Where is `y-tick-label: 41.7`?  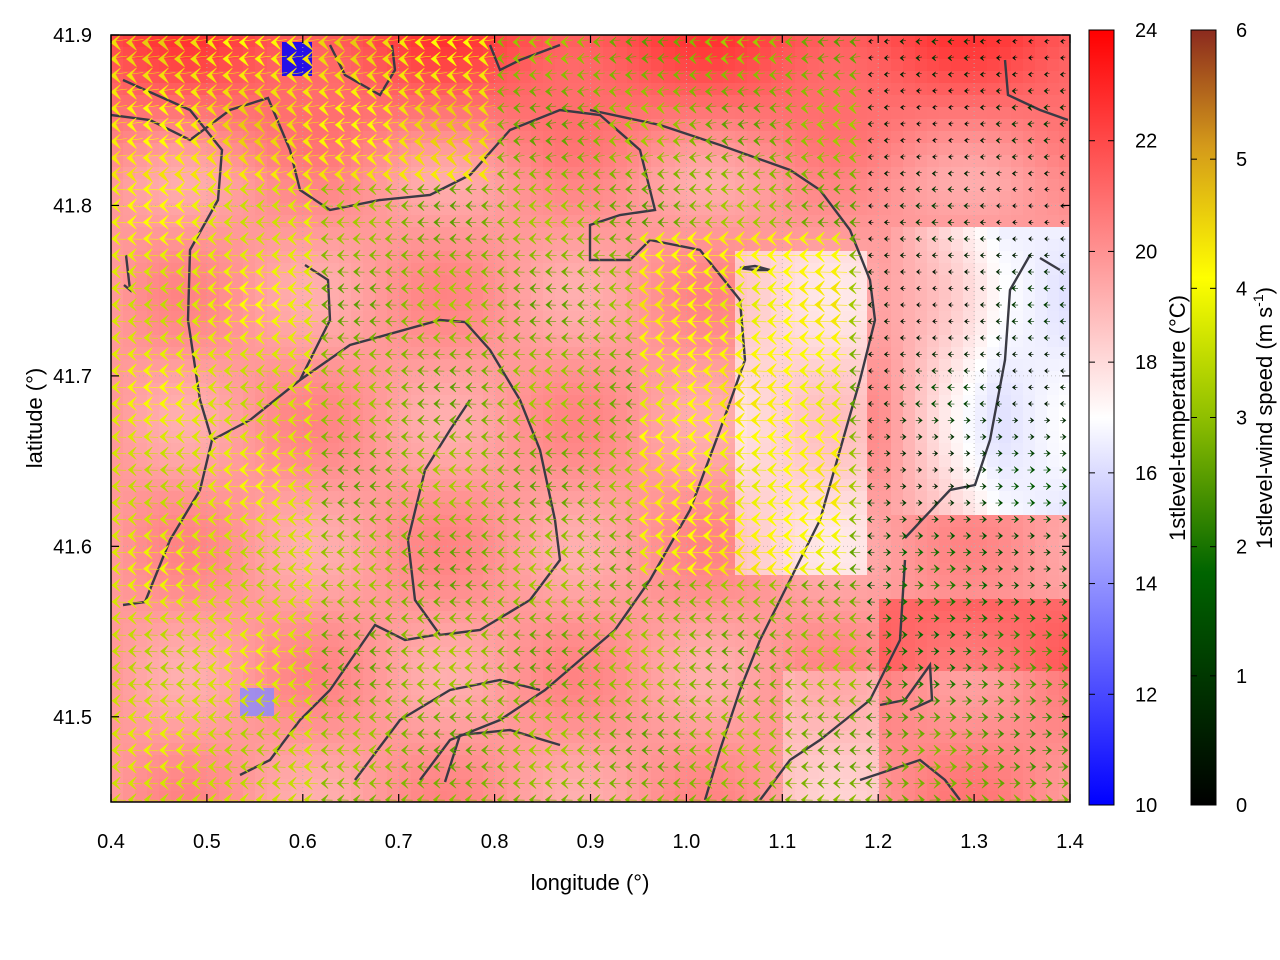 y-tick-label: 41.7 is located at coordinates (72, 377).